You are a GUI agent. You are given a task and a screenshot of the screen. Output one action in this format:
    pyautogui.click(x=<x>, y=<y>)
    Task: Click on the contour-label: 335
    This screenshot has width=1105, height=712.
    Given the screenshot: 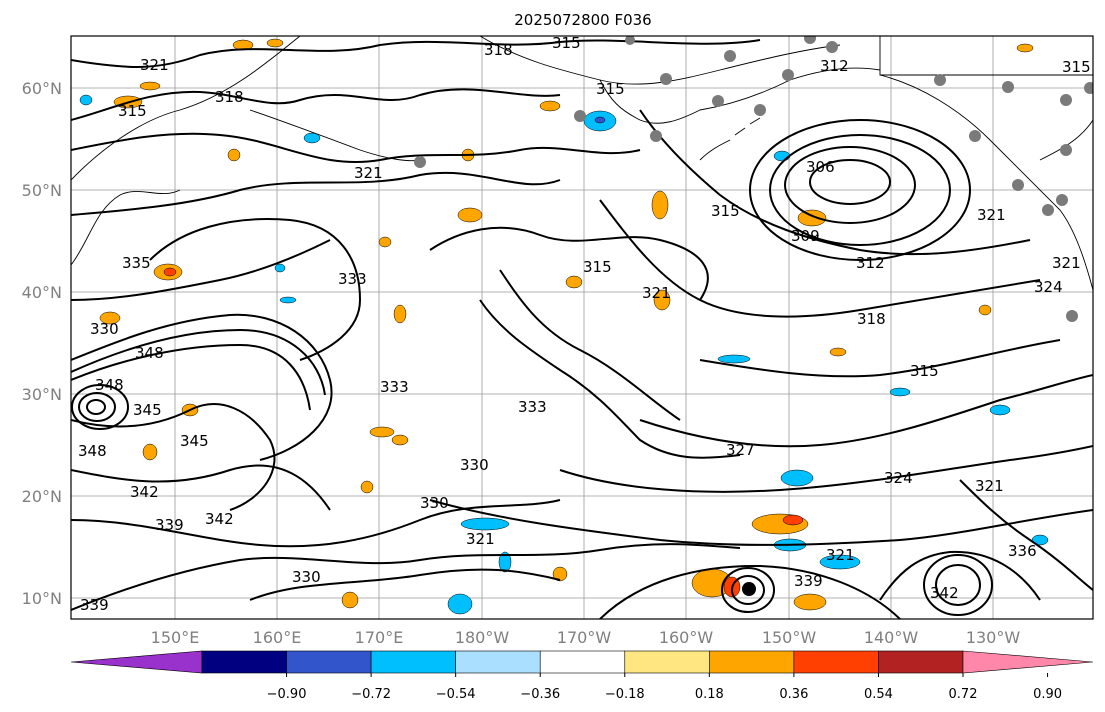 What is the action you would take?
    pyautogui.click(x=136, y=263)
    